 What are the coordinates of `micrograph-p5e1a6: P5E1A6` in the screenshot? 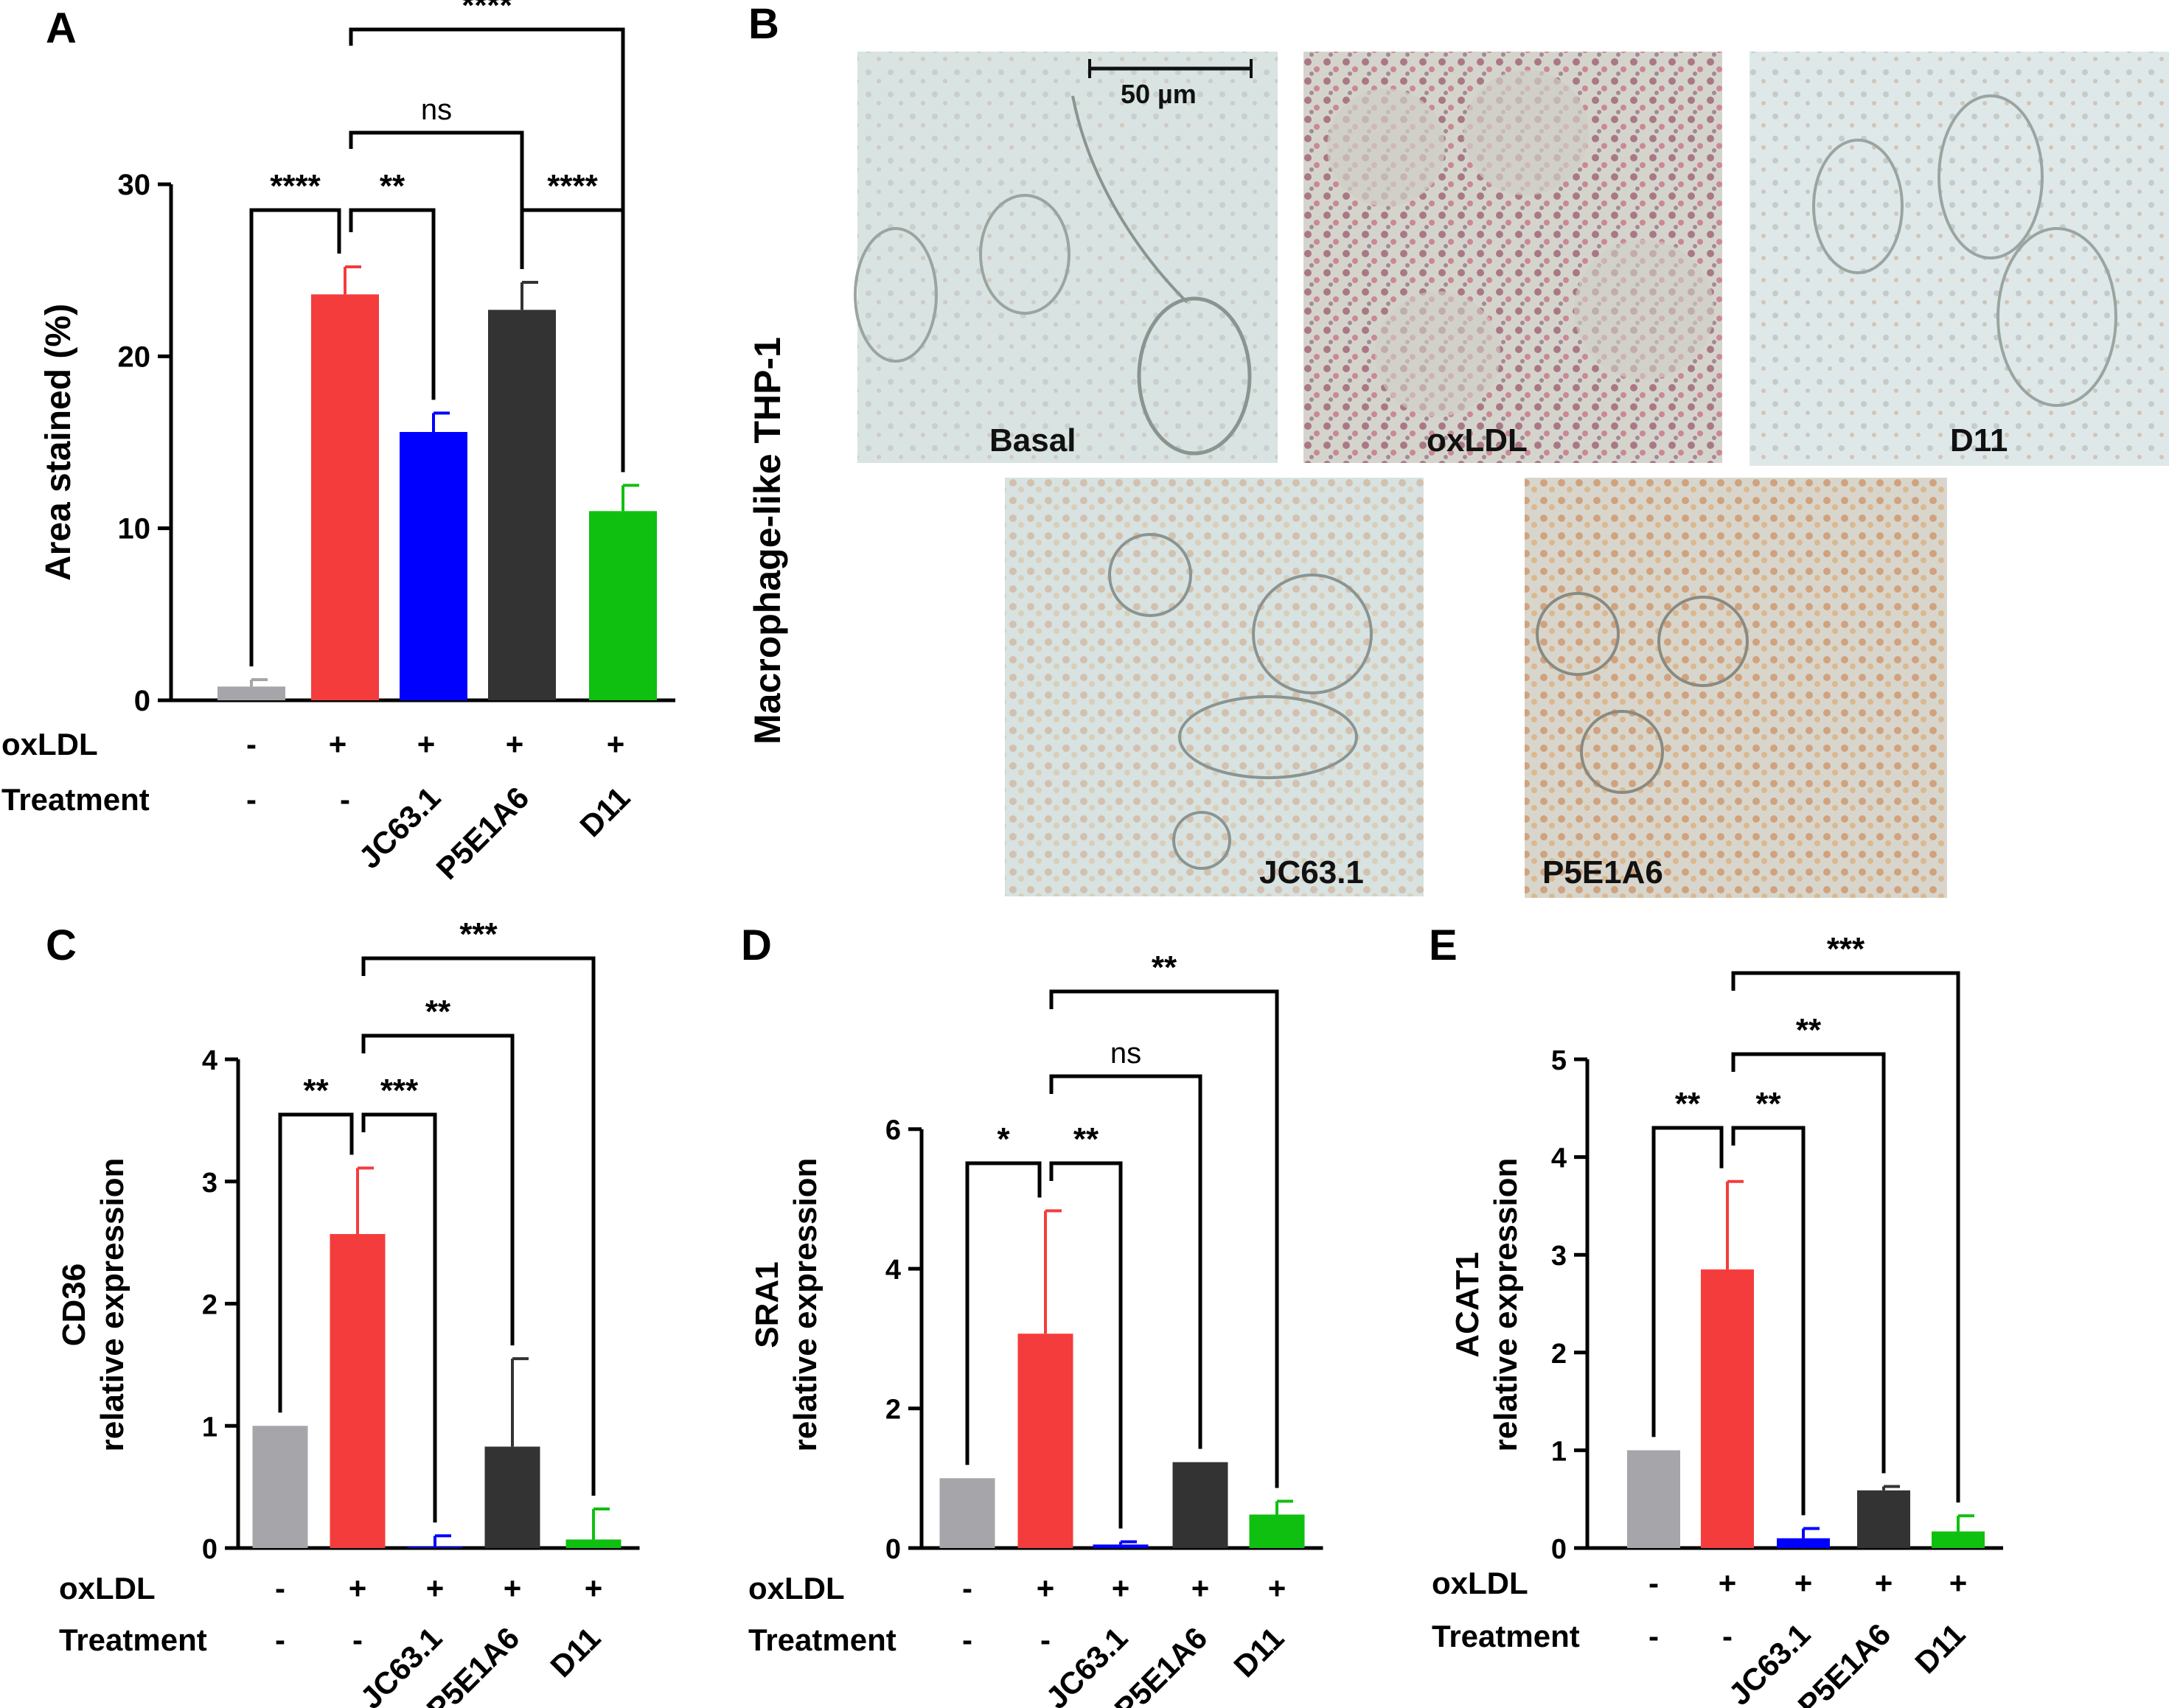 It's located at (1736, 688).